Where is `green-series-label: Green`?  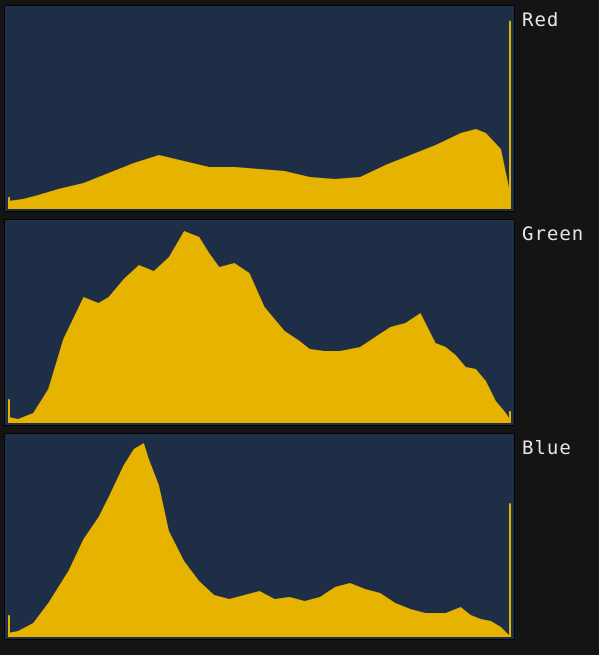 green-series-label: Green is located at coordinates (553, 234).